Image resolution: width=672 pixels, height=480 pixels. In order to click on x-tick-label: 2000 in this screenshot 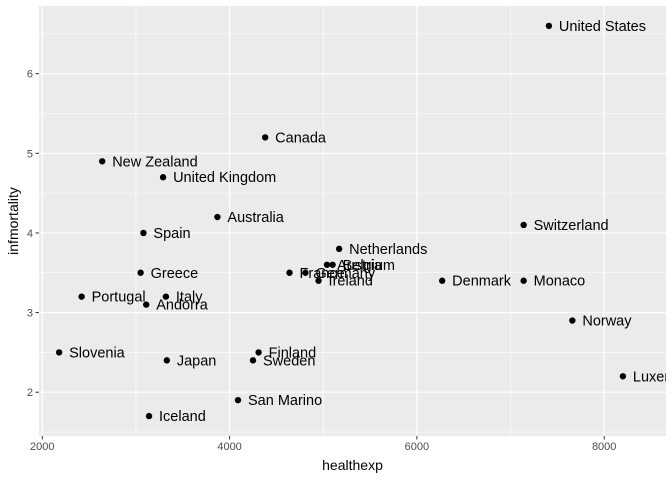, I will do `click(42, 447)`.